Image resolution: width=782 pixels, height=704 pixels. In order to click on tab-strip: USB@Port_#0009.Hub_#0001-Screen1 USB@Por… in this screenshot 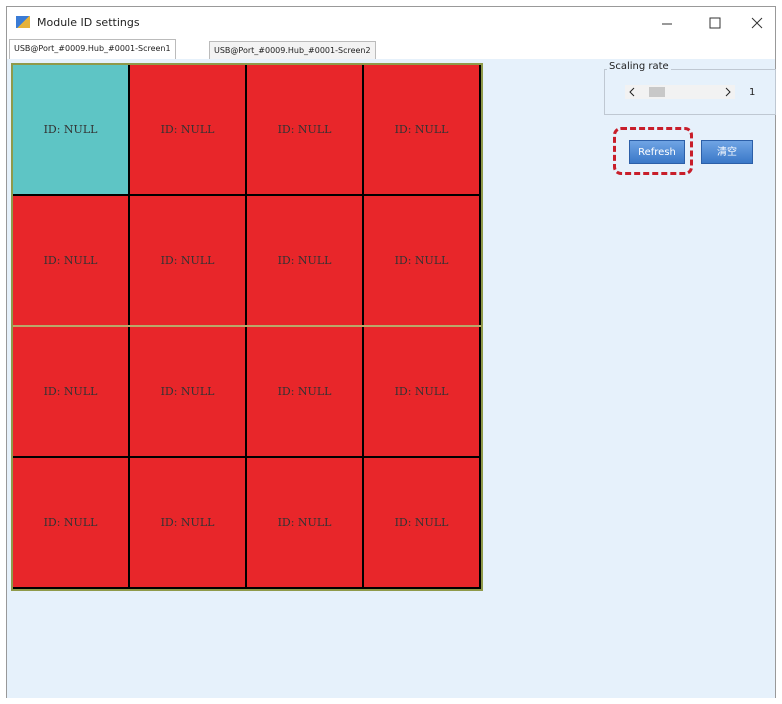, I will do `click(391, 49)`.